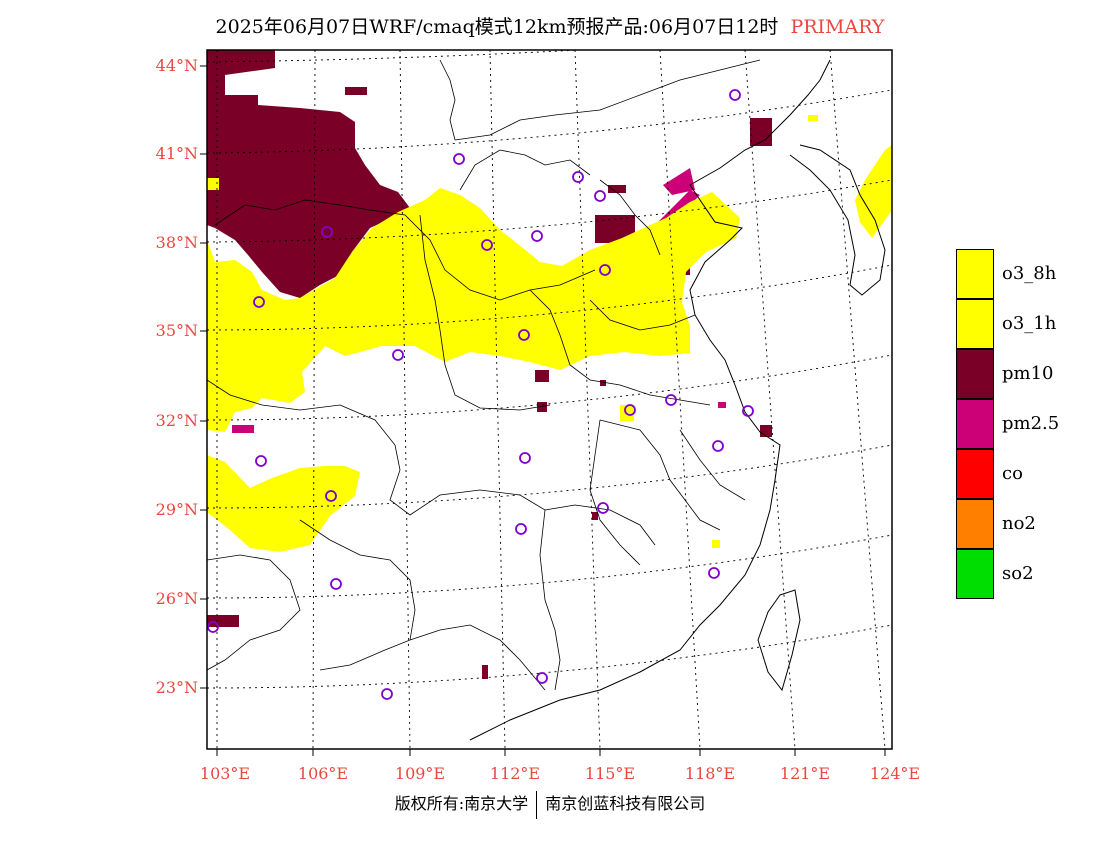  I want to click on o3-region-northeast, so click(873, 191).